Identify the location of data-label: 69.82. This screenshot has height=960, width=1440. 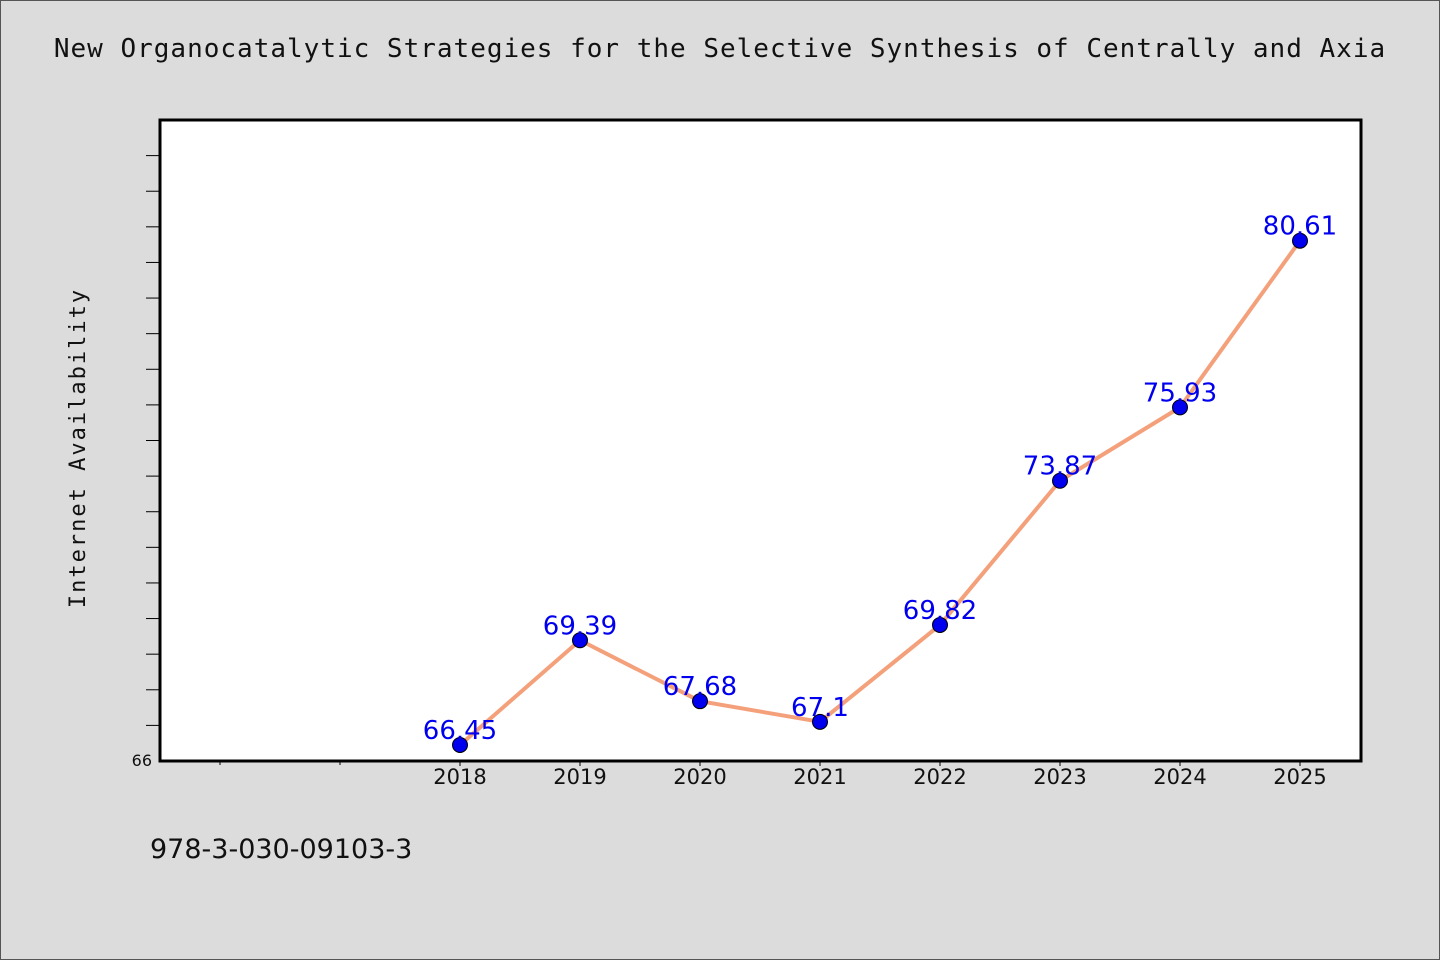
(940, 611).